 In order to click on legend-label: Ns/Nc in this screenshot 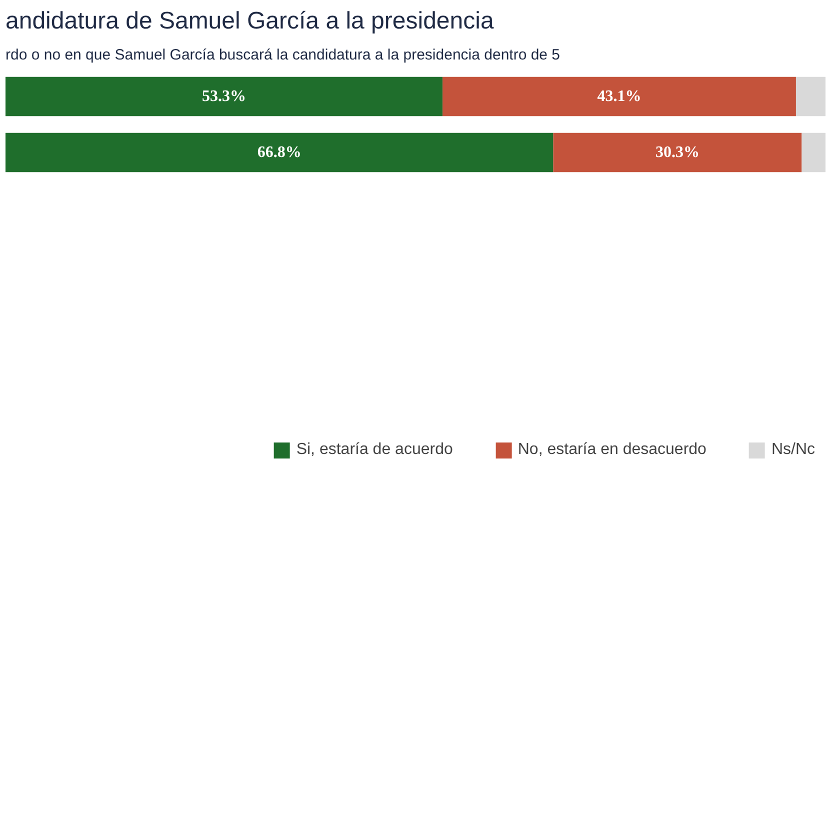, I will do `click(793, 450)`.